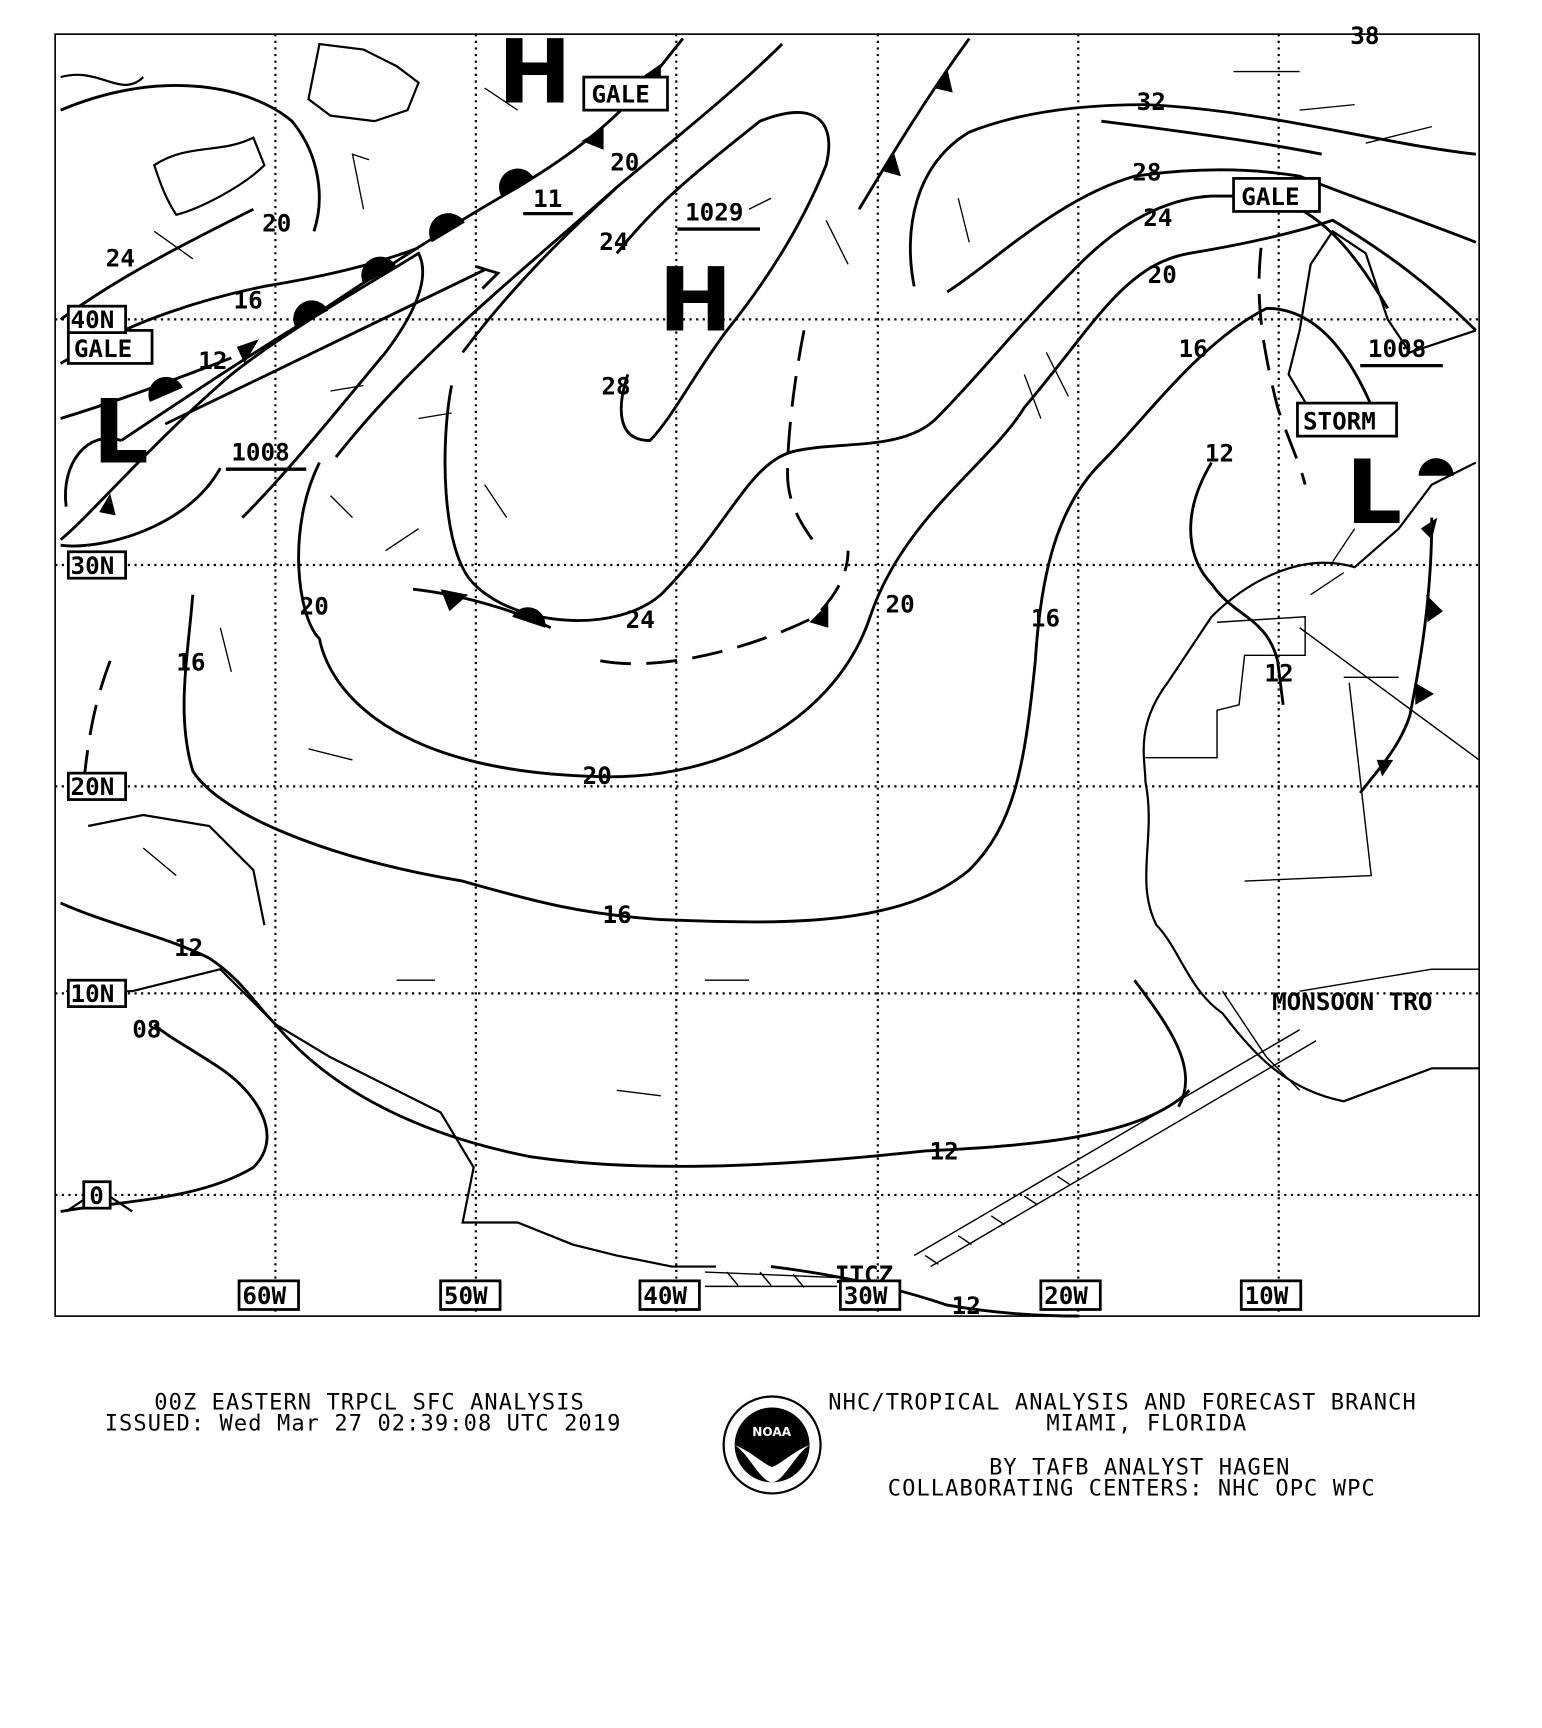 The image size is (1542, 1728). I want to click on location: MIAMI, FLORIDA, so click(1146, 1424).